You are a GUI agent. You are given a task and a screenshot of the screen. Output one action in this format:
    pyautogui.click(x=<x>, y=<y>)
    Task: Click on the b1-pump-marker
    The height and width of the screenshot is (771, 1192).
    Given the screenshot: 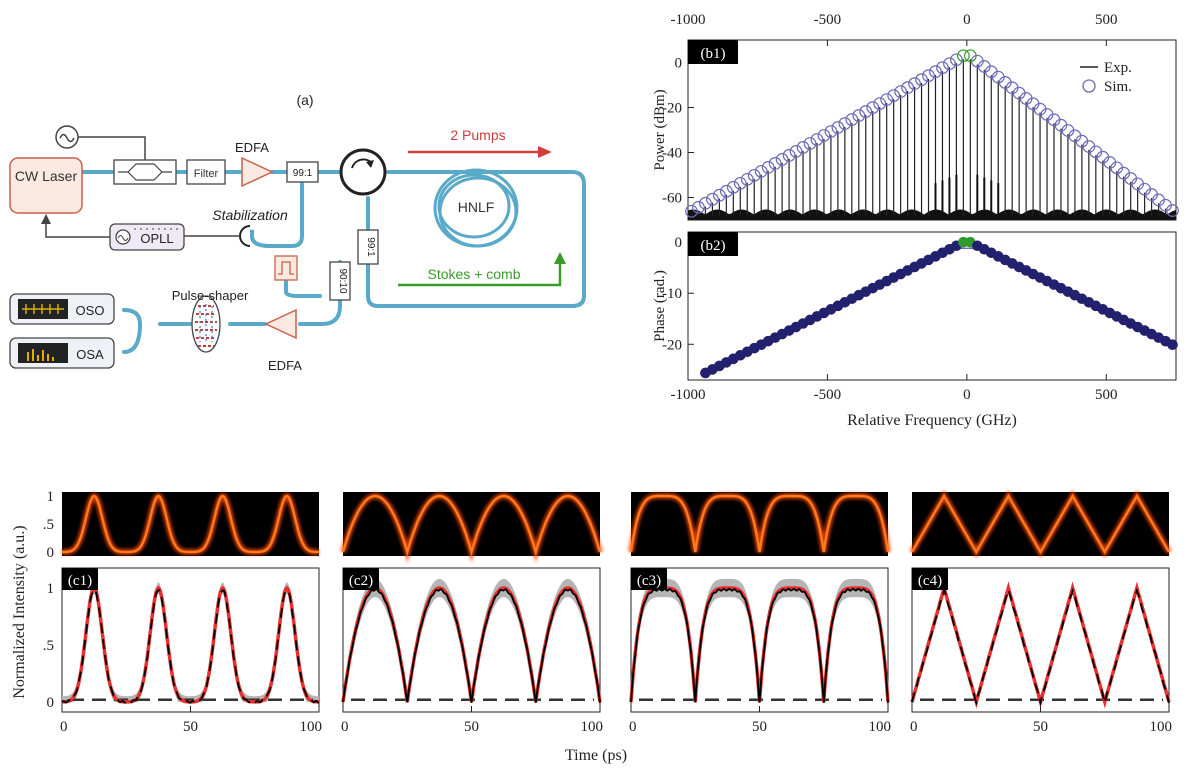 What is the action you would take?
    pyautogui.click(x=963, y=56)
    